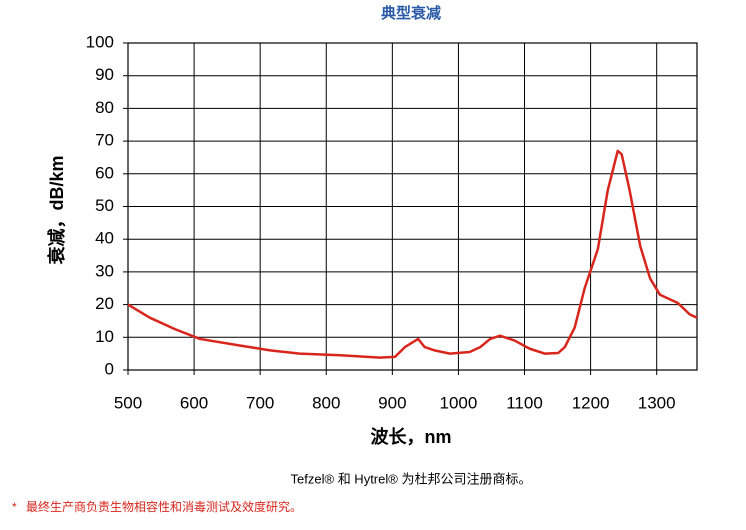 Image resolution: width=746 pixels, height=530 pixels. I want to click on y-tick-label: 40, so click(104, 238).